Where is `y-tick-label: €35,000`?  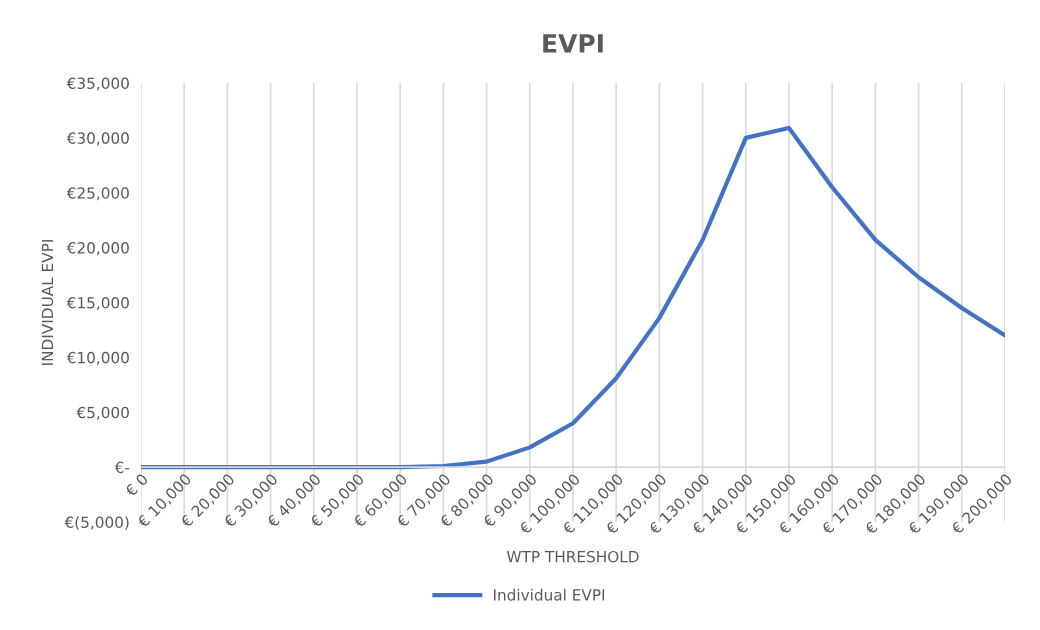
y-tick-label: €35,000 is located at coordinates (97, 84).